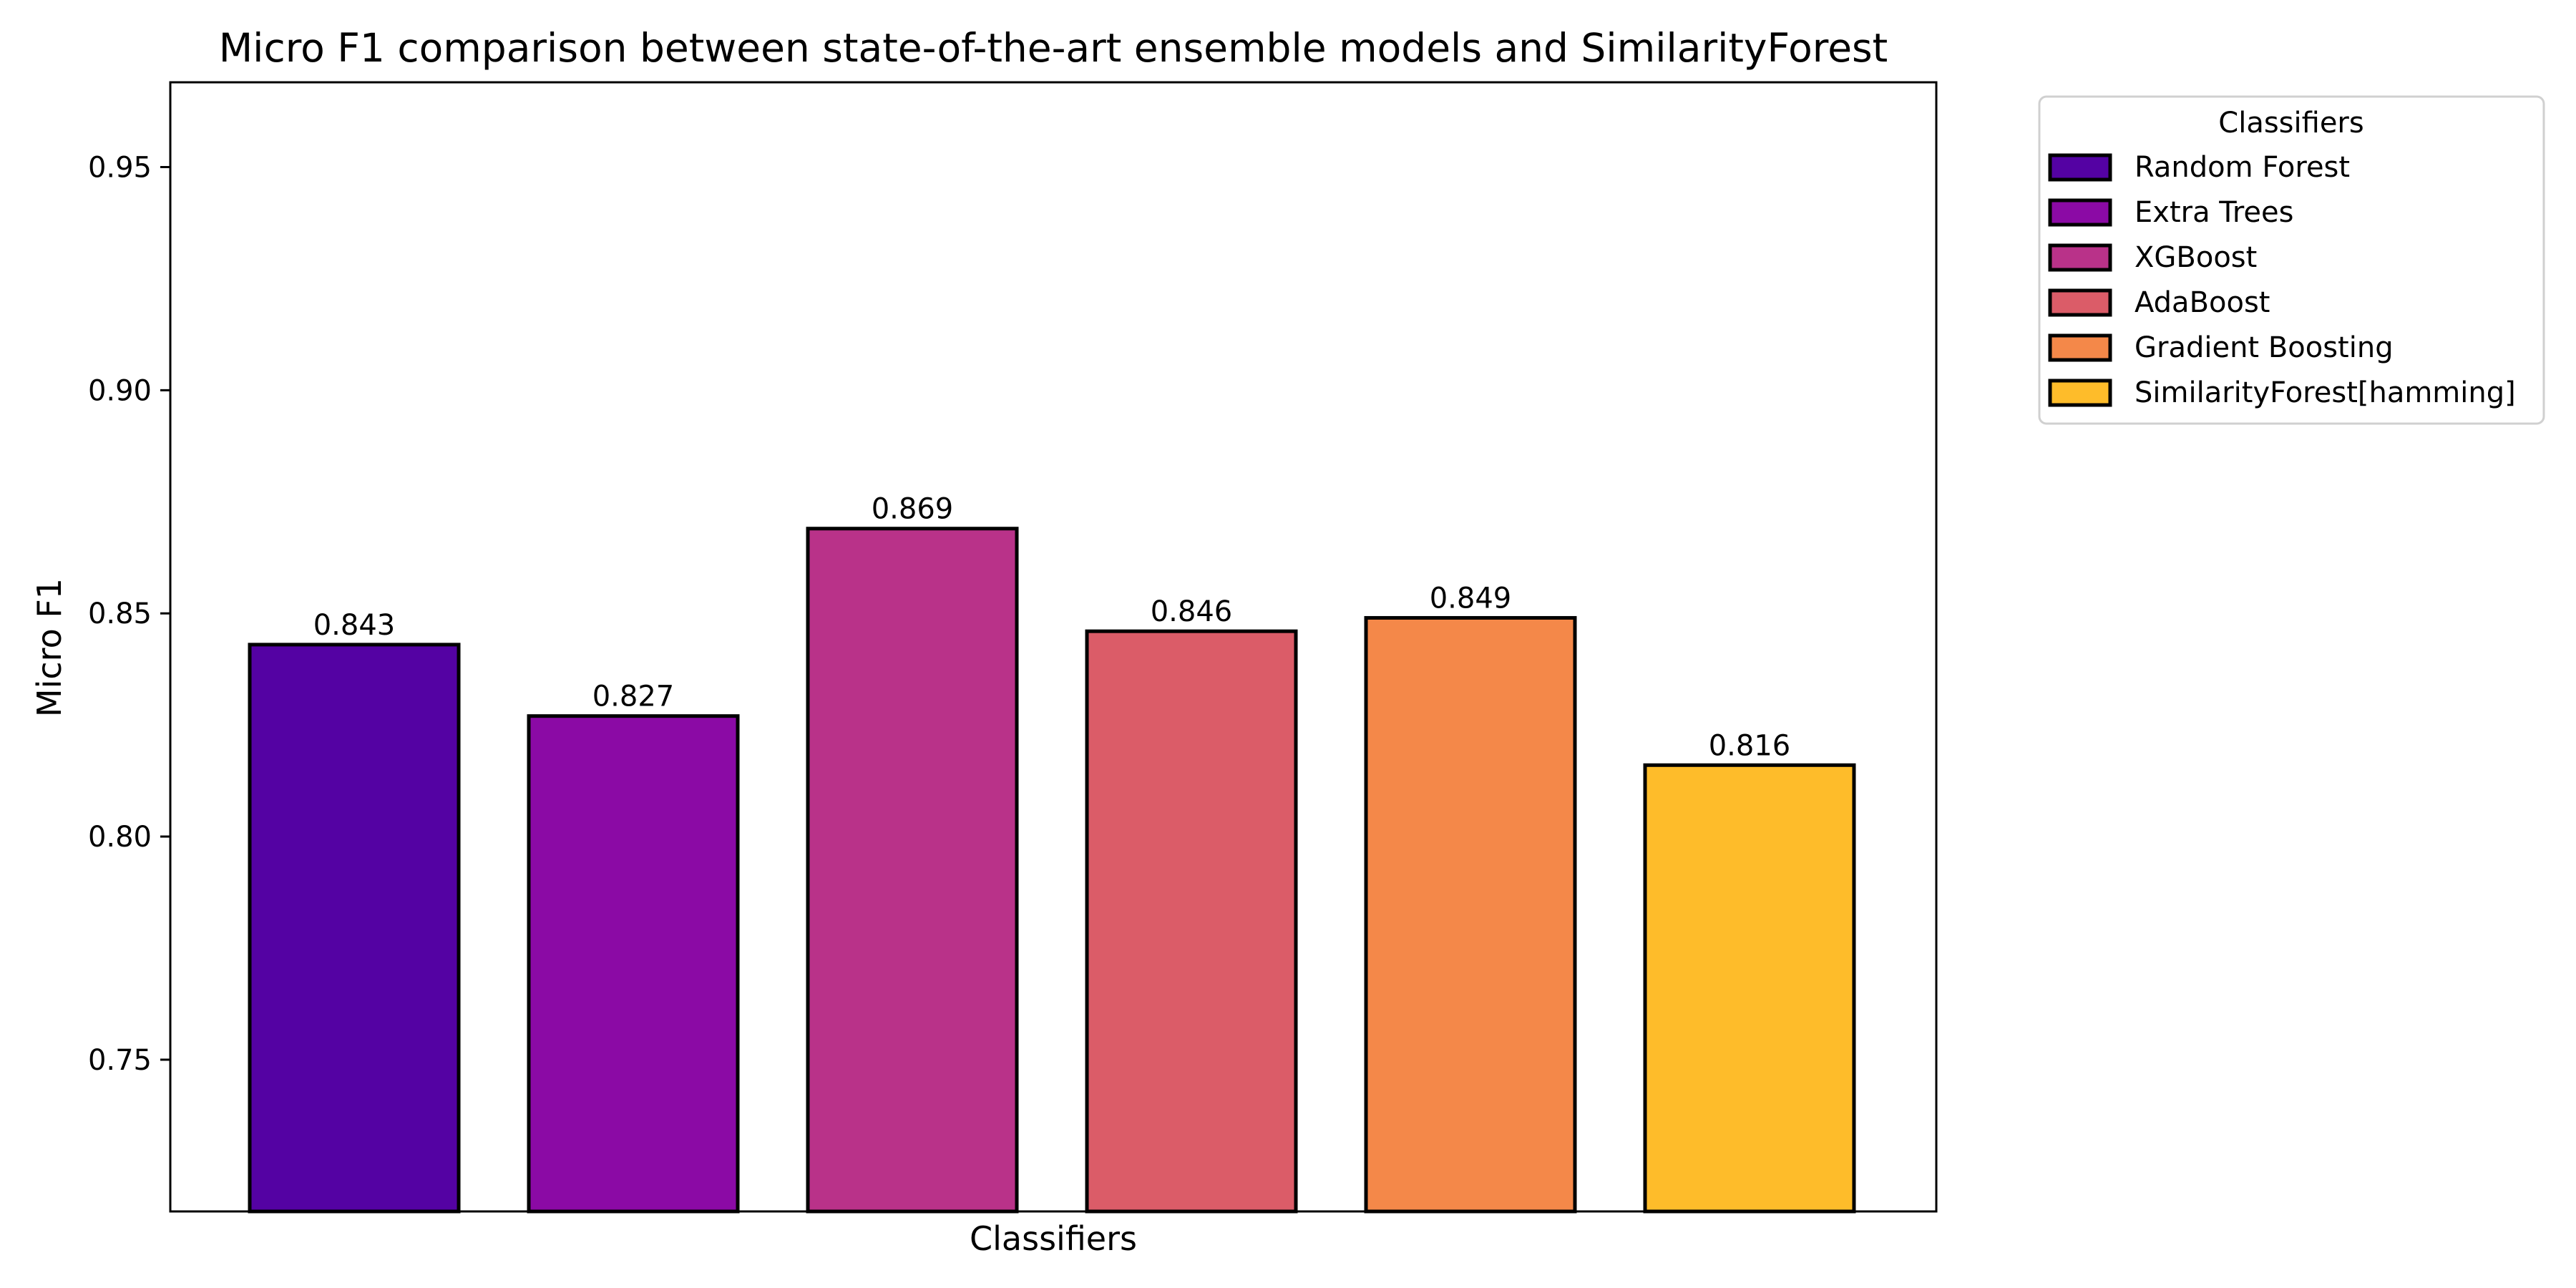 The height and width of the screenshot is (1288, 2576). Describe the element at coordinates (913, 509) in the screenshot. I see `bar-value-label: 0.869` at that location.